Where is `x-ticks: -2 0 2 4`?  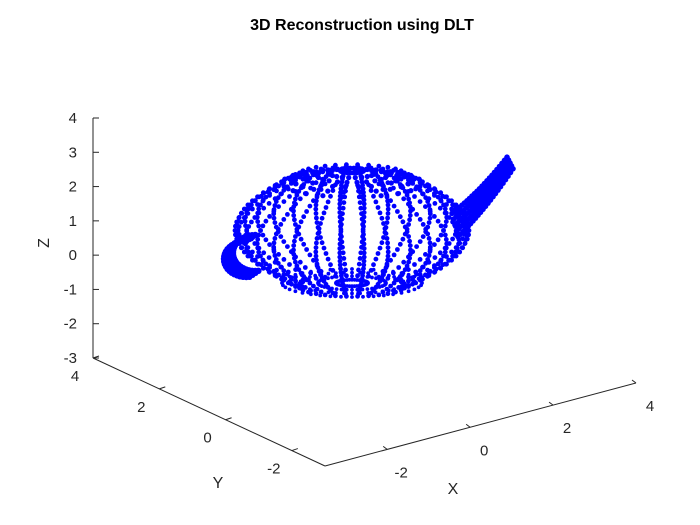
x-ticks: -2 0 2 4 is located at coordinates (518, 430).